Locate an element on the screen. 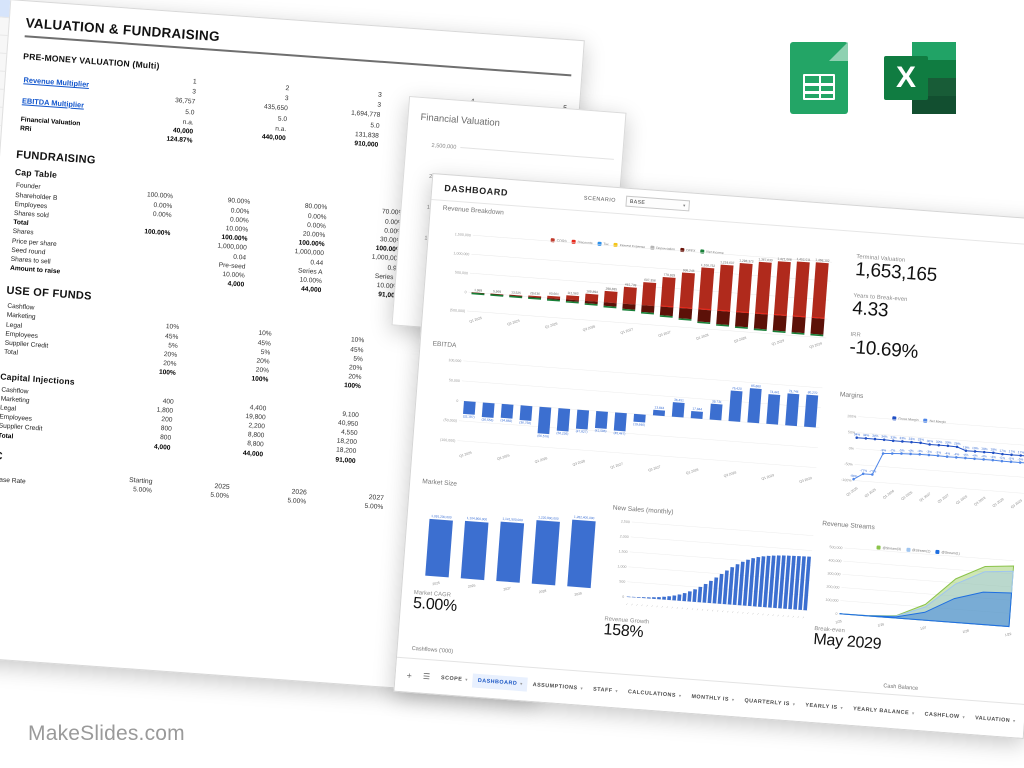 The image size is (1024, 768). excel-band-bottom is located at coordinates (934, 105).